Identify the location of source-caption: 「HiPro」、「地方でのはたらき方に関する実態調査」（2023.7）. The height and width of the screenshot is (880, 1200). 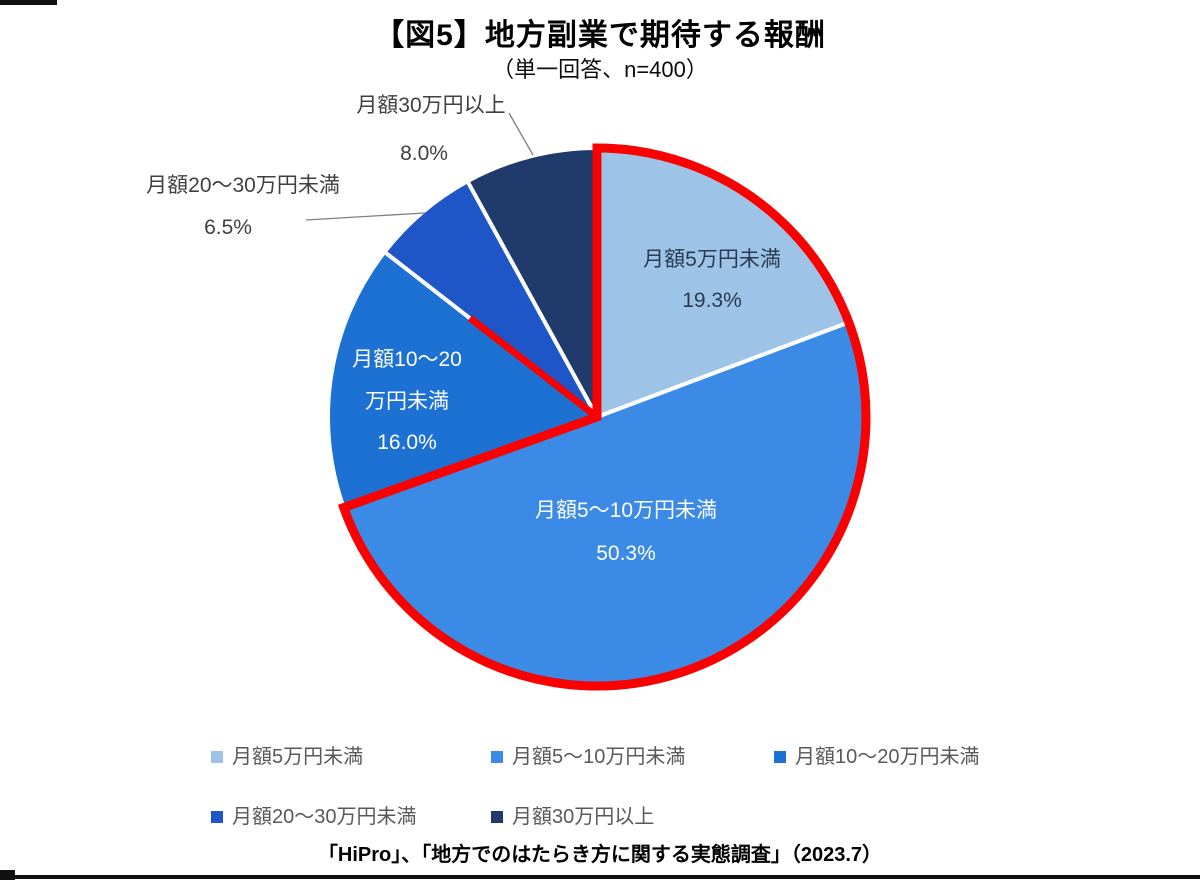
(600, 855).